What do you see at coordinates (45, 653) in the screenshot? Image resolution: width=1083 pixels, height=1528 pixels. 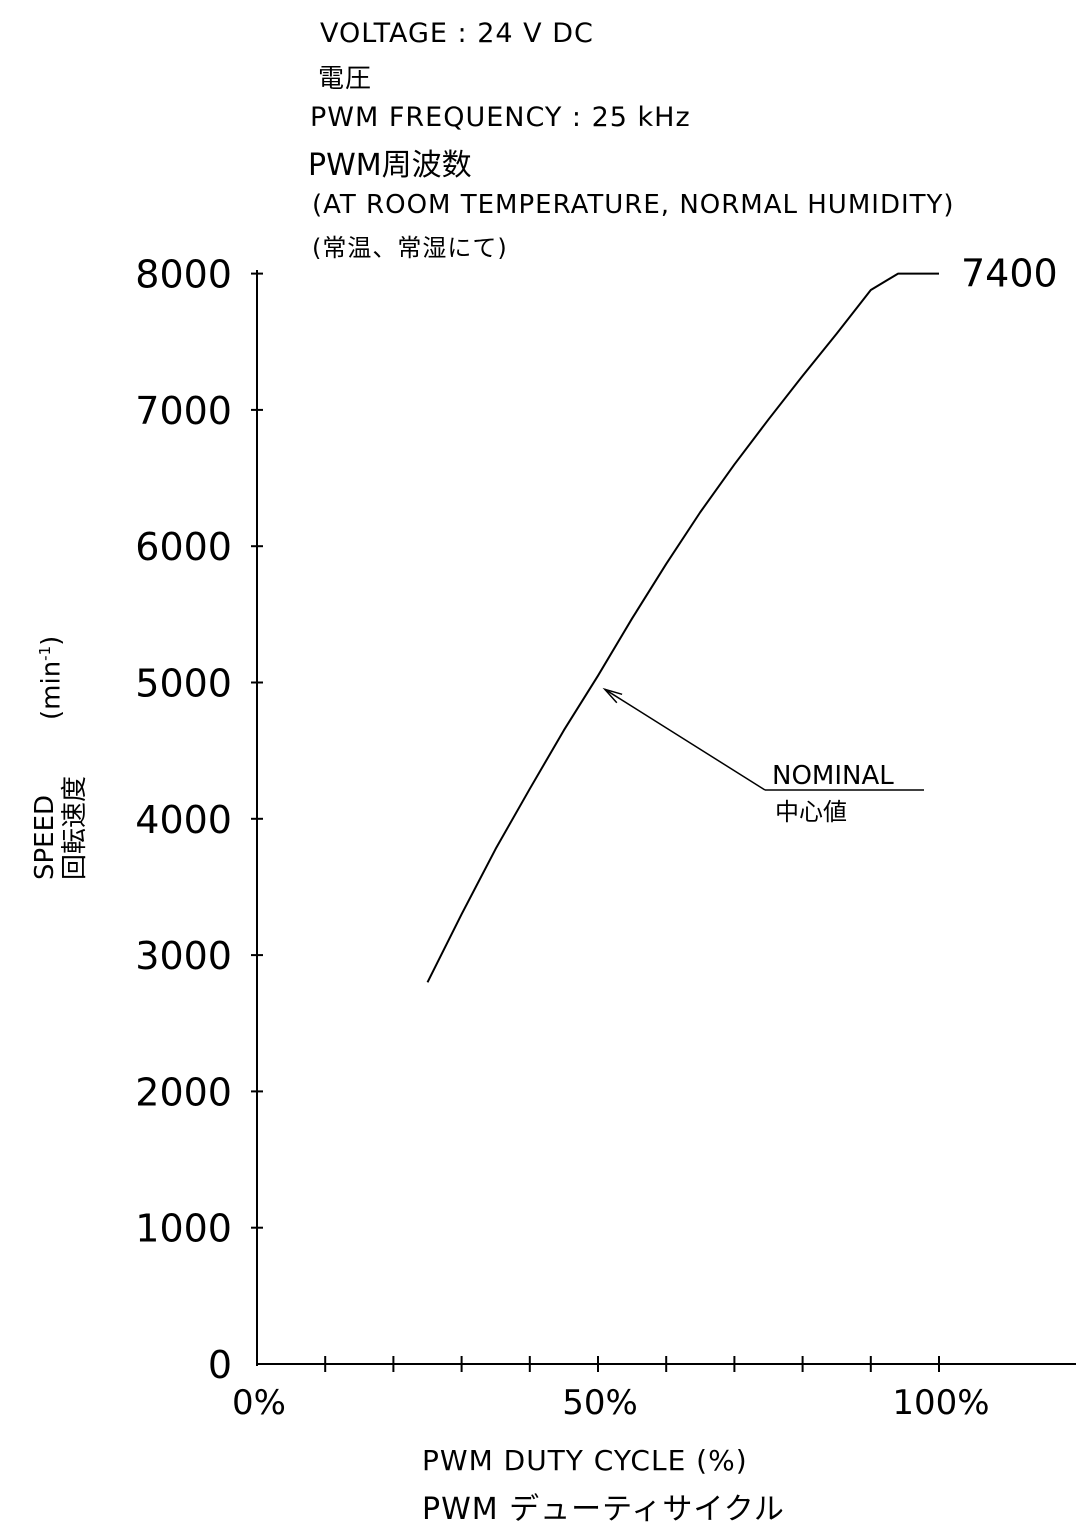 I see `y-axis-unit-sup: -1` at bounding box center [45, 653].